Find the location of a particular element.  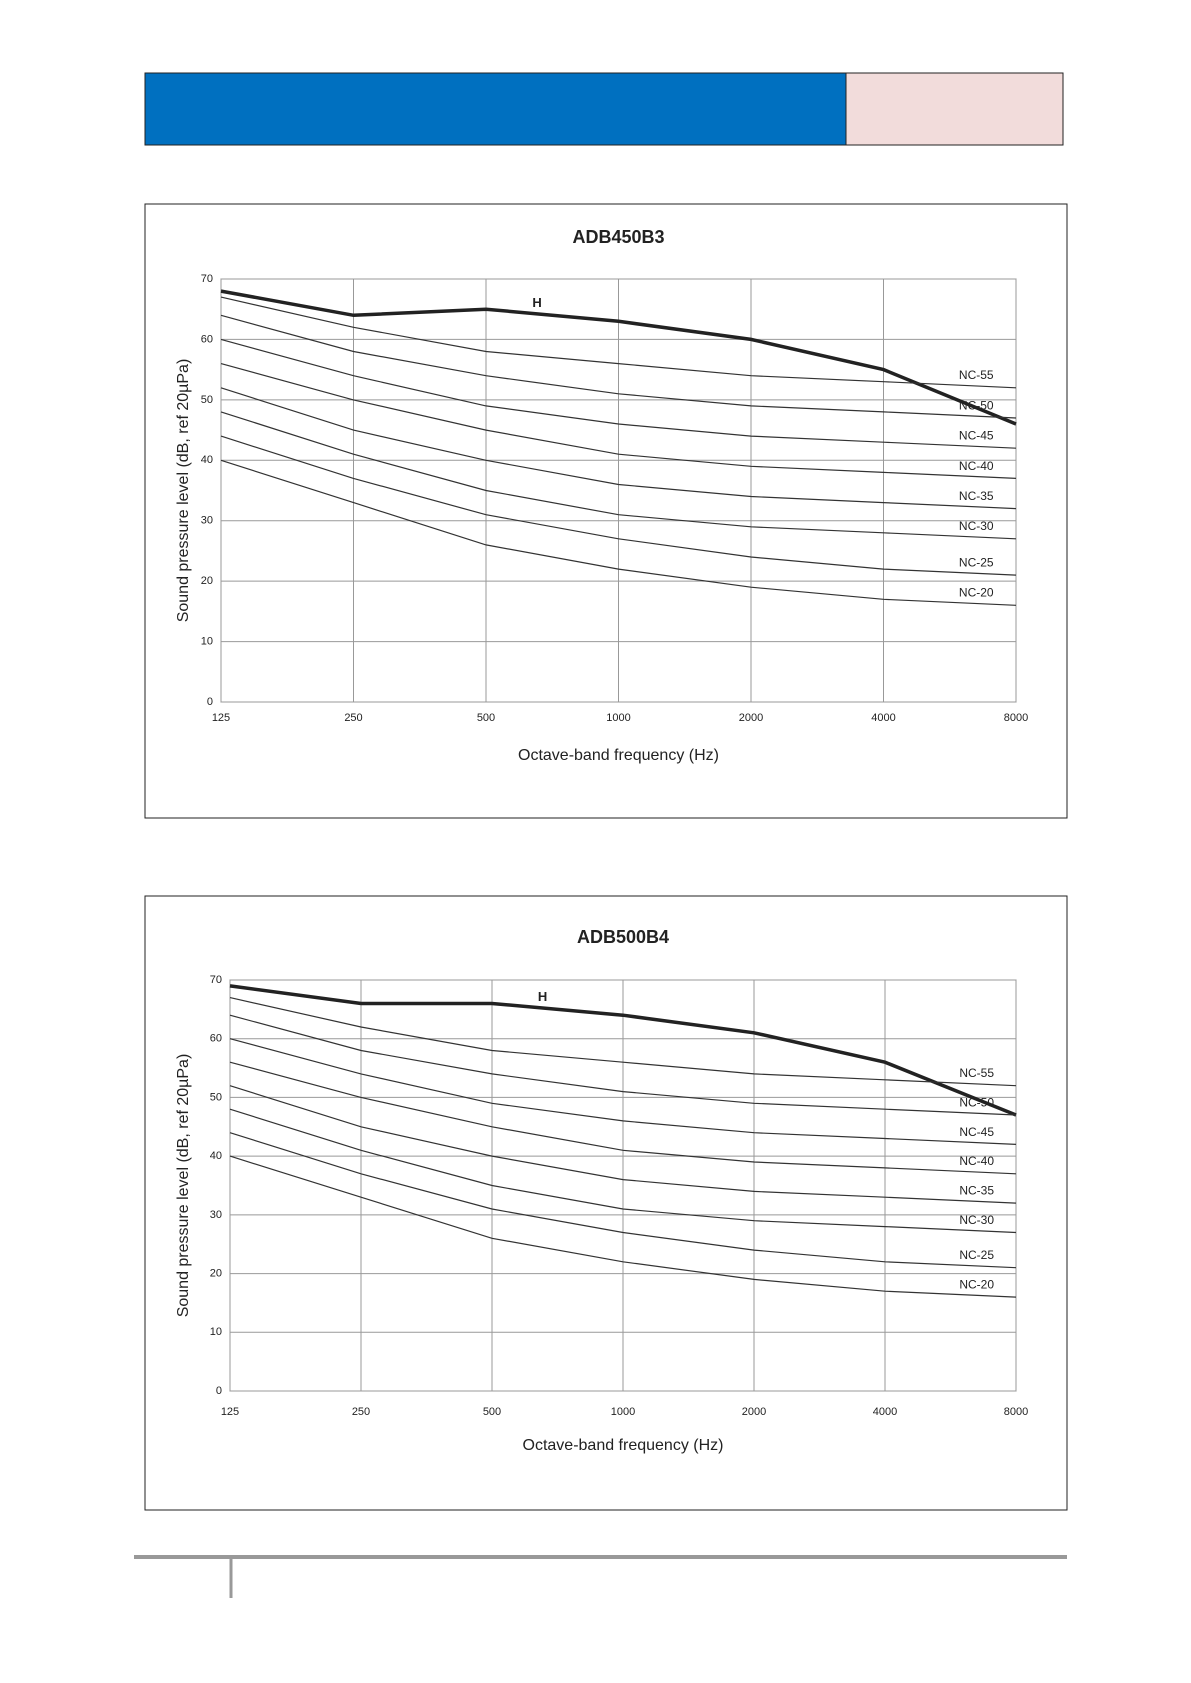

header-box is located at coordinates (954, 109).